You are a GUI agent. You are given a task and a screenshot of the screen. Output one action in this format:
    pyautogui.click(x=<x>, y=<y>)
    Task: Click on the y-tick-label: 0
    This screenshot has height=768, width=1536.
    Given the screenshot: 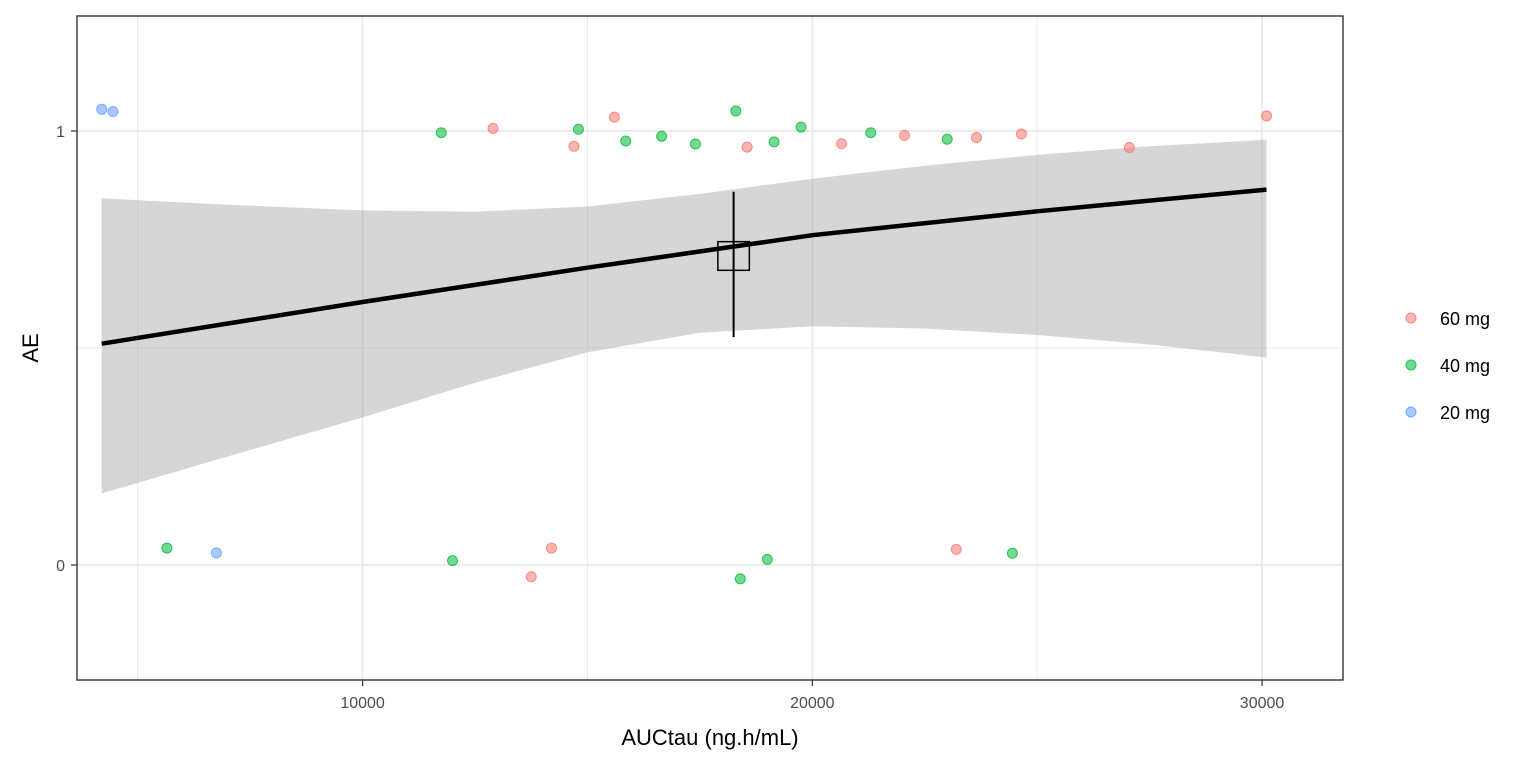 What is the action you would take?
    pyautogui.click(x=60, y=566)
    